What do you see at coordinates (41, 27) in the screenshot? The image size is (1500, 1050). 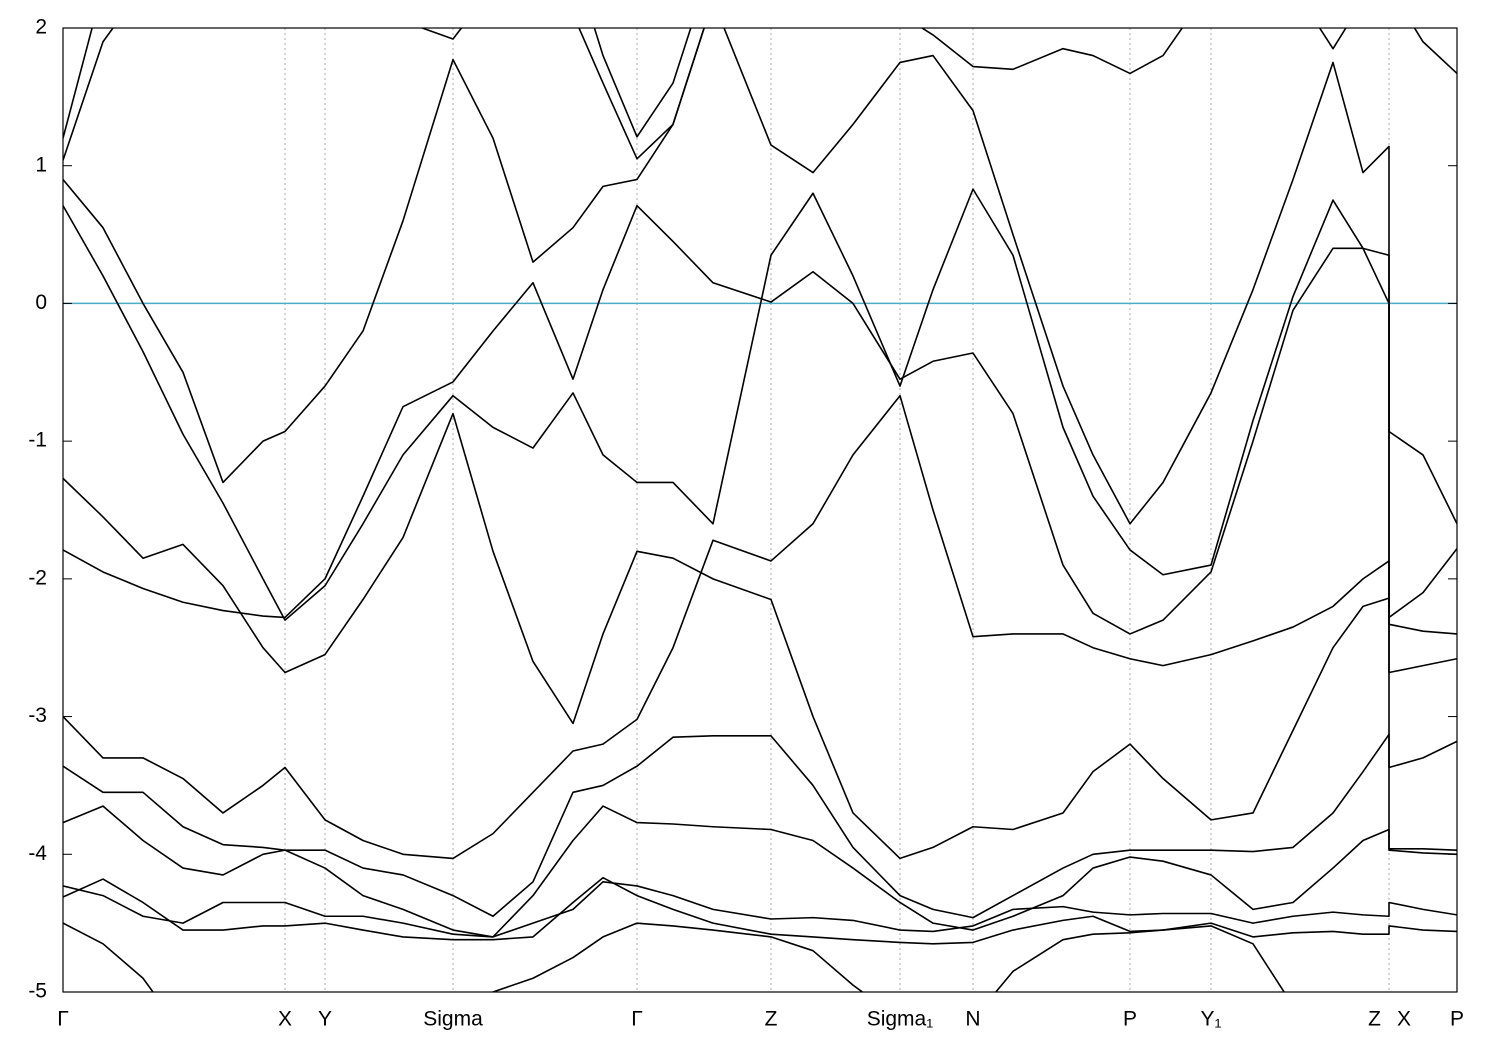 I see `y-tick-label: 2` at bounding box center [41, 27].